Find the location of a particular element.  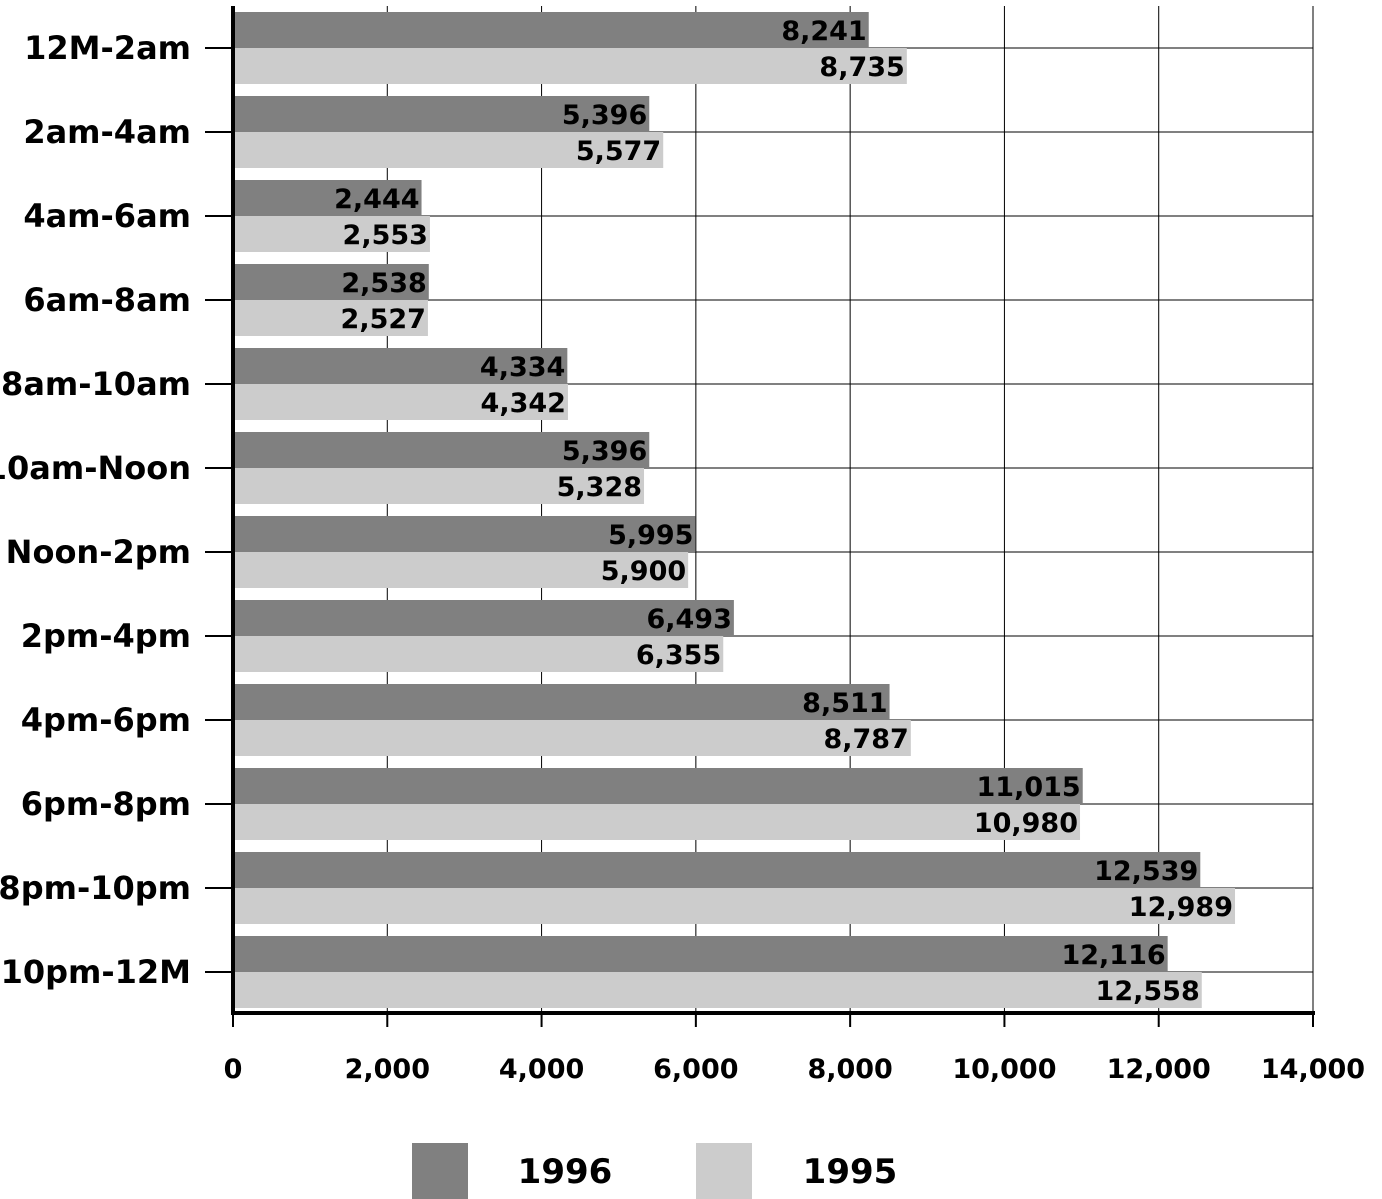

bar-1995-8am-10am is located at coordinates (401, 402).